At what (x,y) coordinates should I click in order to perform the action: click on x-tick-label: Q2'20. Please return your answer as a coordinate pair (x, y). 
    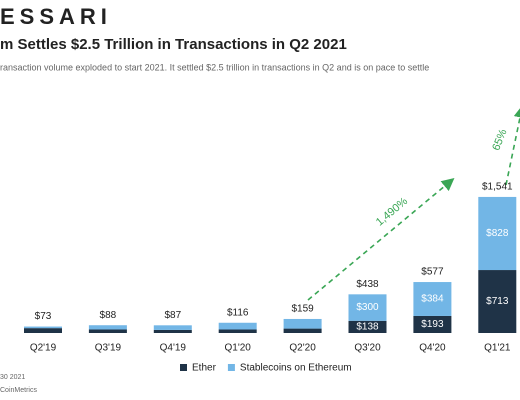
    Looking at the image, I should click on (302, 348).